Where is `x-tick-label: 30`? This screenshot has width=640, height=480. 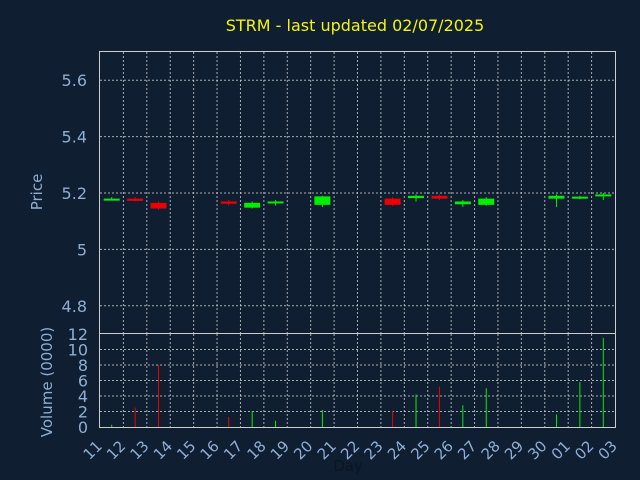 x-tick-label: 30 is located at coordinates (537, 450).